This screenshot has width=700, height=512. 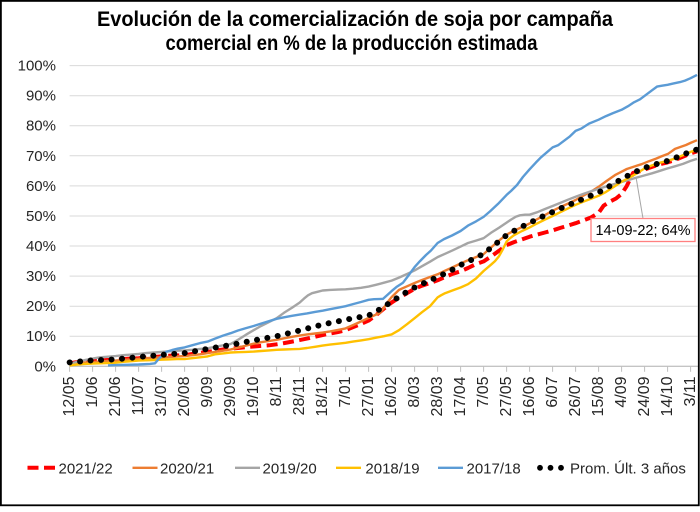 What do you see at coordinates (230, 396) in the screenshot?
I see `svg-text: 29/09` at bounding box center [230, 396].